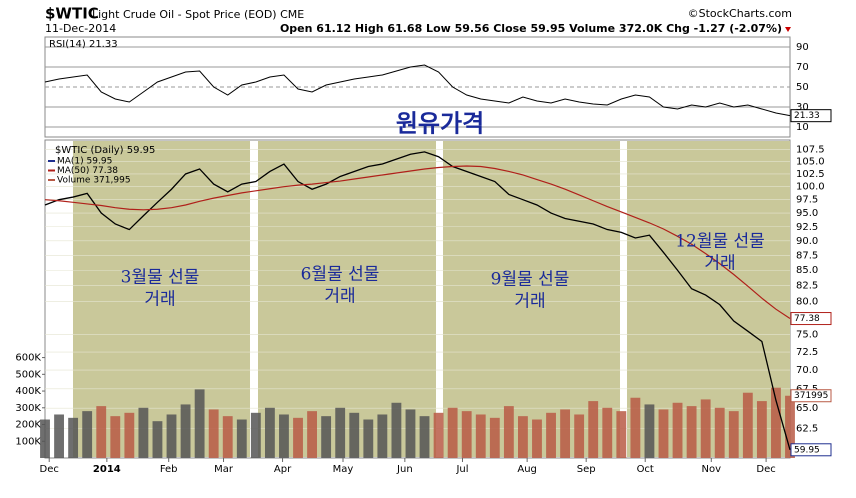  I want to click on y2-tick-label: 100K, so click(28, 441).